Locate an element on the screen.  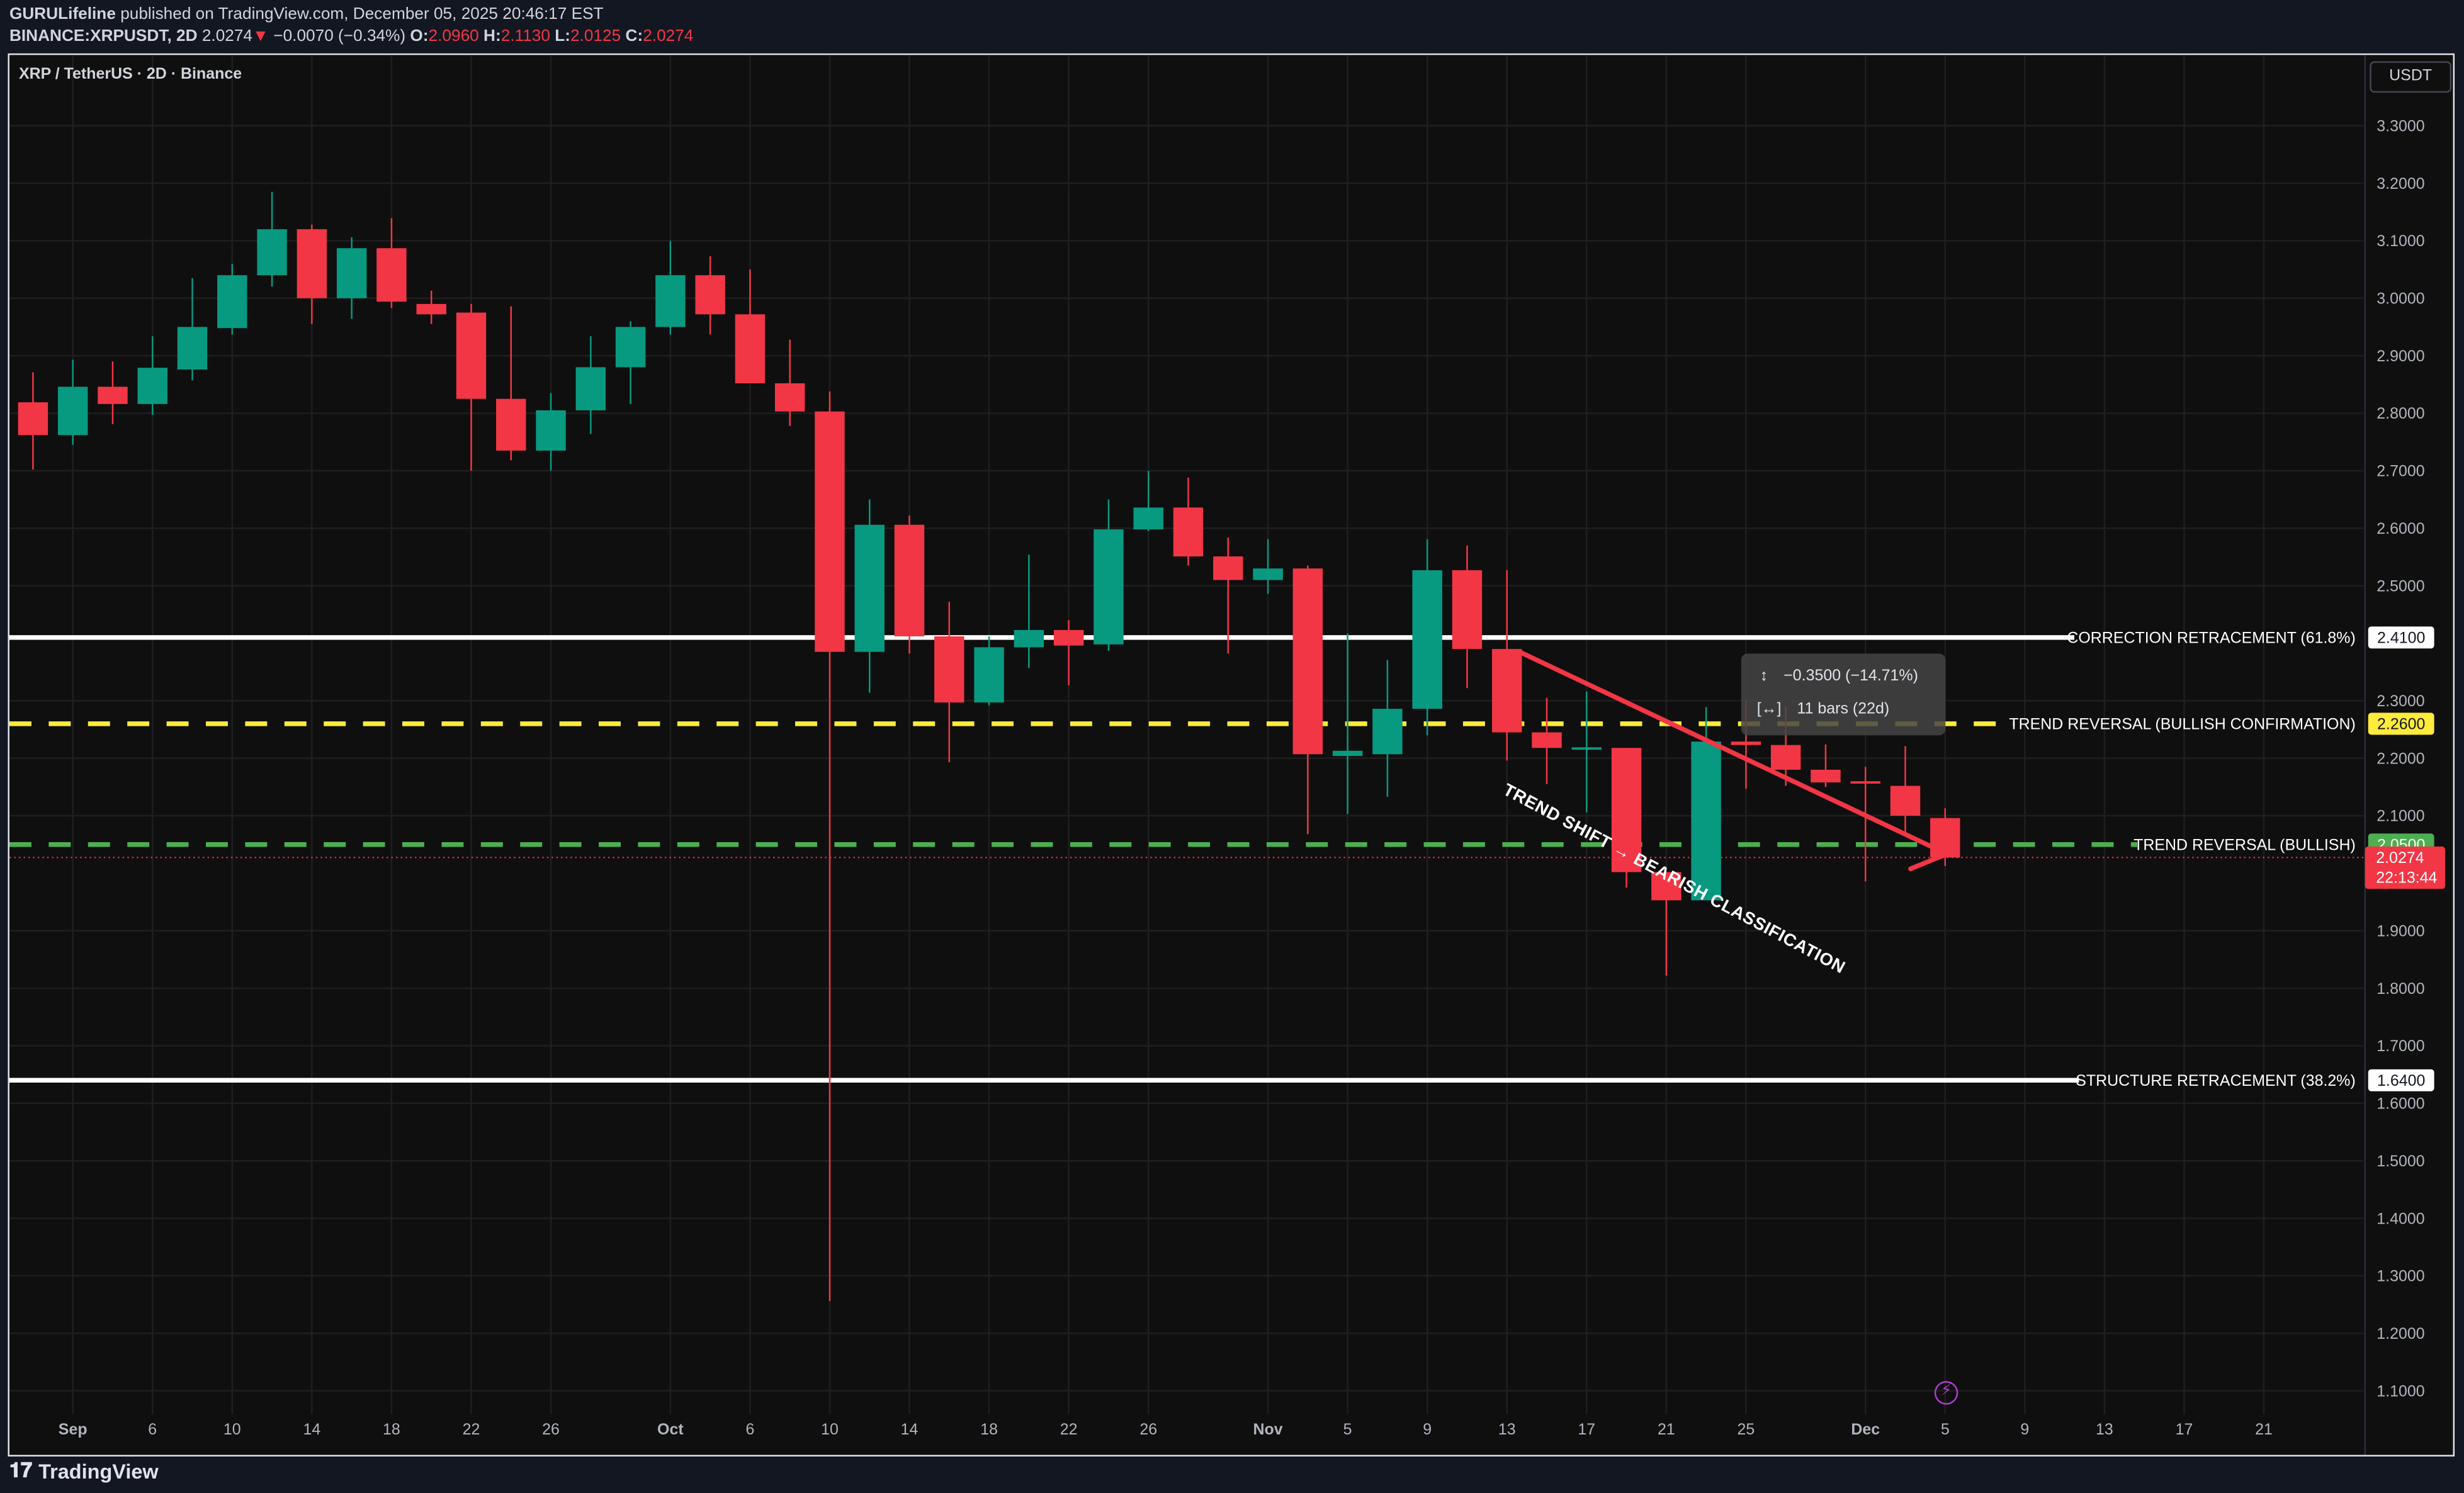
chart-symbol-title: XRP / TetherUS · 2D · Binance is located at coordinates (130, 74).